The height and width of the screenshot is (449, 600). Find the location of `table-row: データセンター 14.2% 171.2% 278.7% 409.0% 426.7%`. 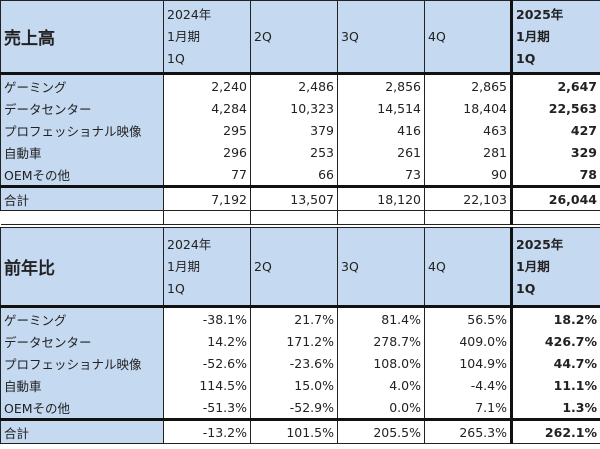

table-row: データセンター 14.2% 171.2% 278.7% 409.0% 426.7% is located at coordinates (300, 341).